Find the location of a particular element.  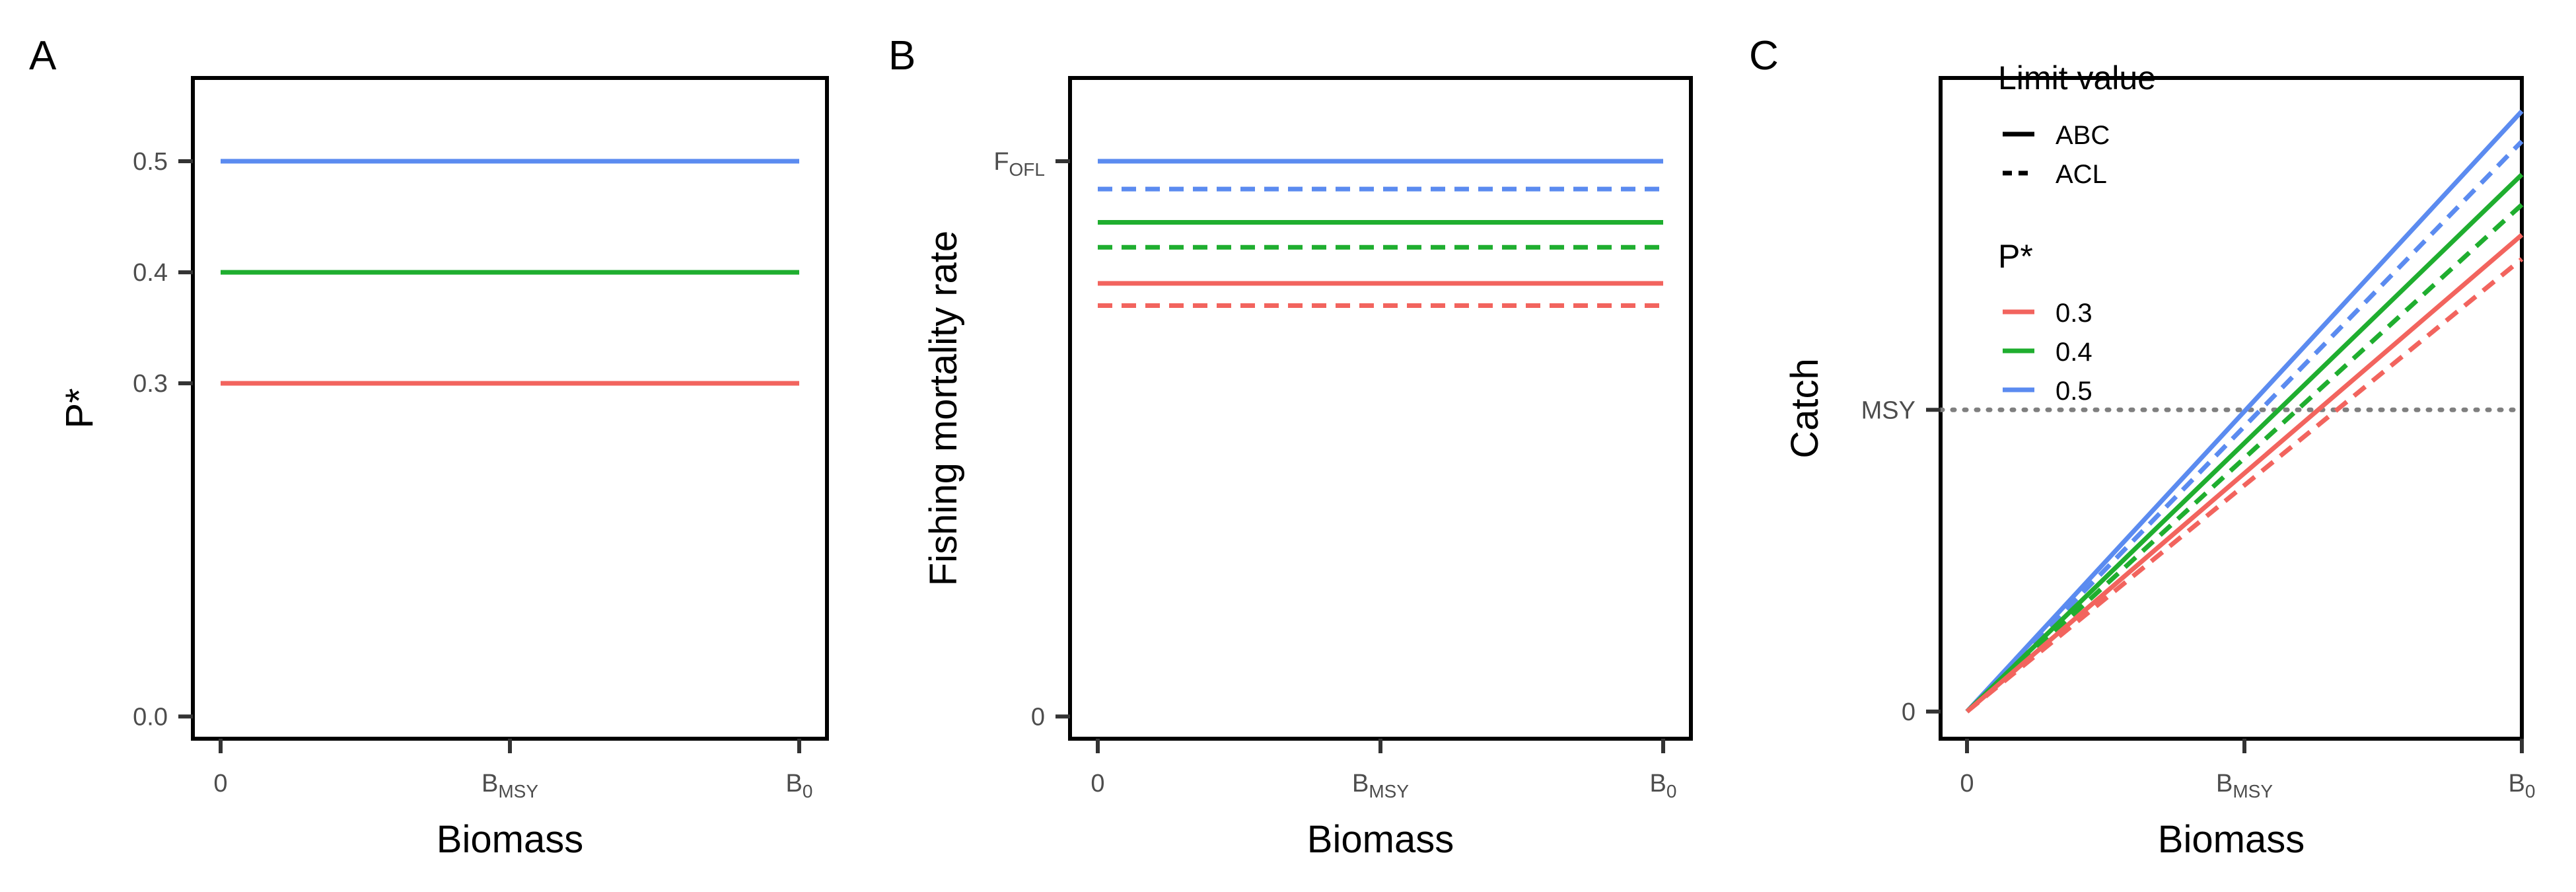

panel-c-series-04-abc is located at coordinates (2244, 443).